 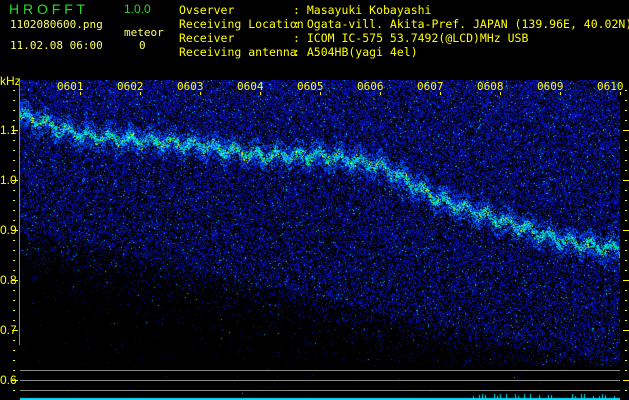 I want to click on y-tick-label: 0.8, so click(x=8, y=280).